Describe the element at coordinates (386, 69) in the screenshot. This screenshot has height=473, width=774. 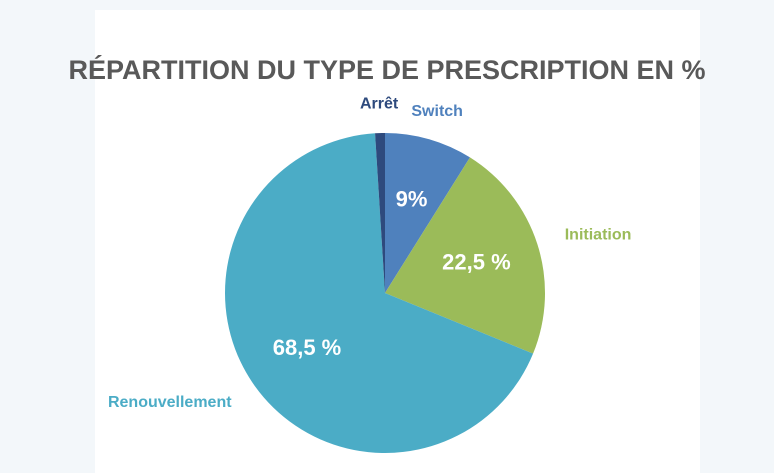
I see `chart-title: RÉPARTITION DU TYPE DE PRESCRIPTION EN %` at that location.